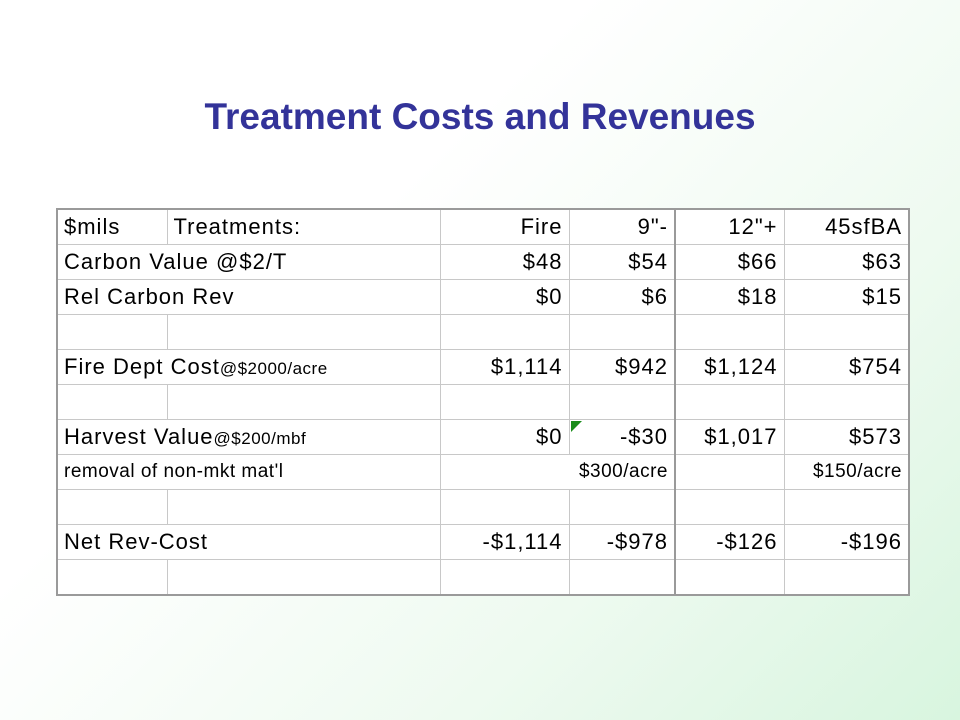  What do you see at coordinates (260, 438) in the screenshot?
I see `harvest-value-rate: @$200/mbf` at bounding box center [260, 438].